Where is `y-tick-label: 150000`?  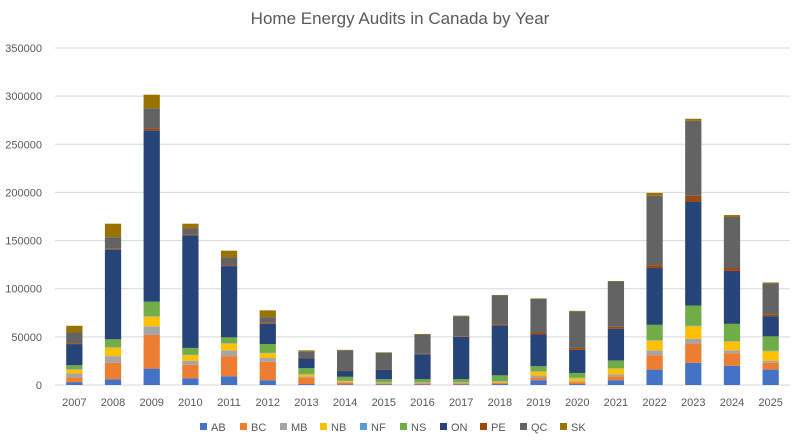
y-tick-label: 150000 is located at coordinates (23, 242).